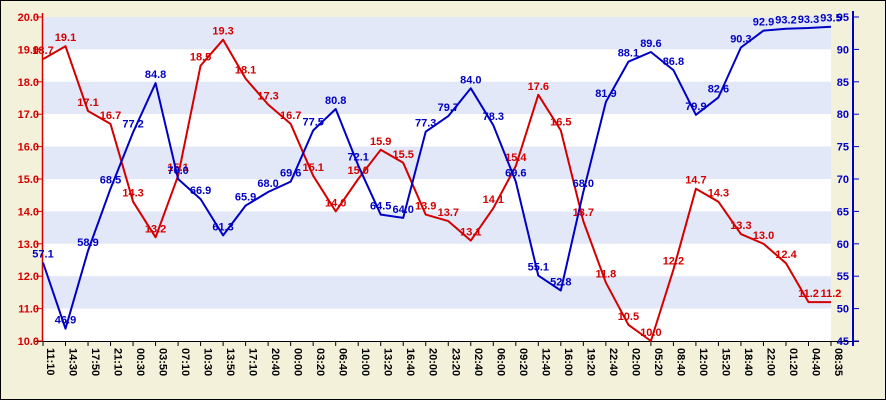 The height and width of the screenshot is (400, 886). I want to click on x-tick-label: 20:00, so click(433, 362).